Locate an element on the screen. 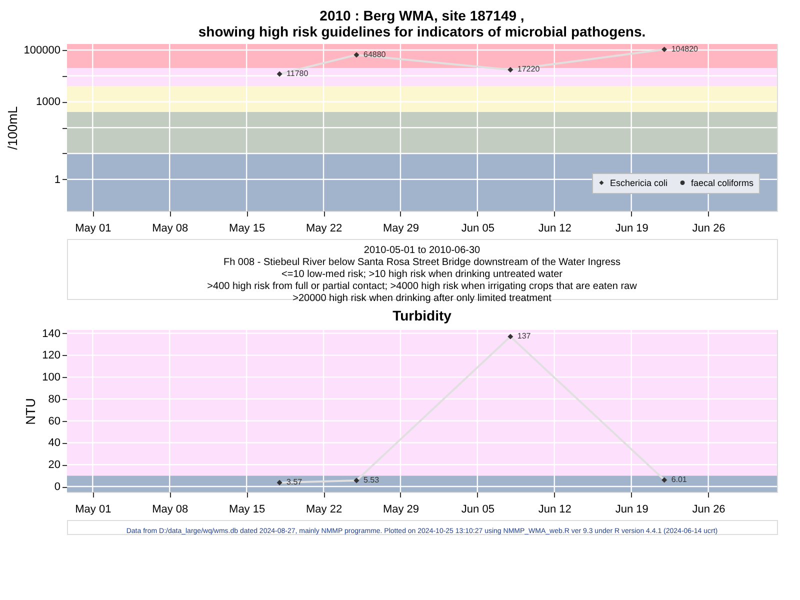 This screenshot has width=800, height=600. data-label: 5.53 is located at coordinates (371, 479).